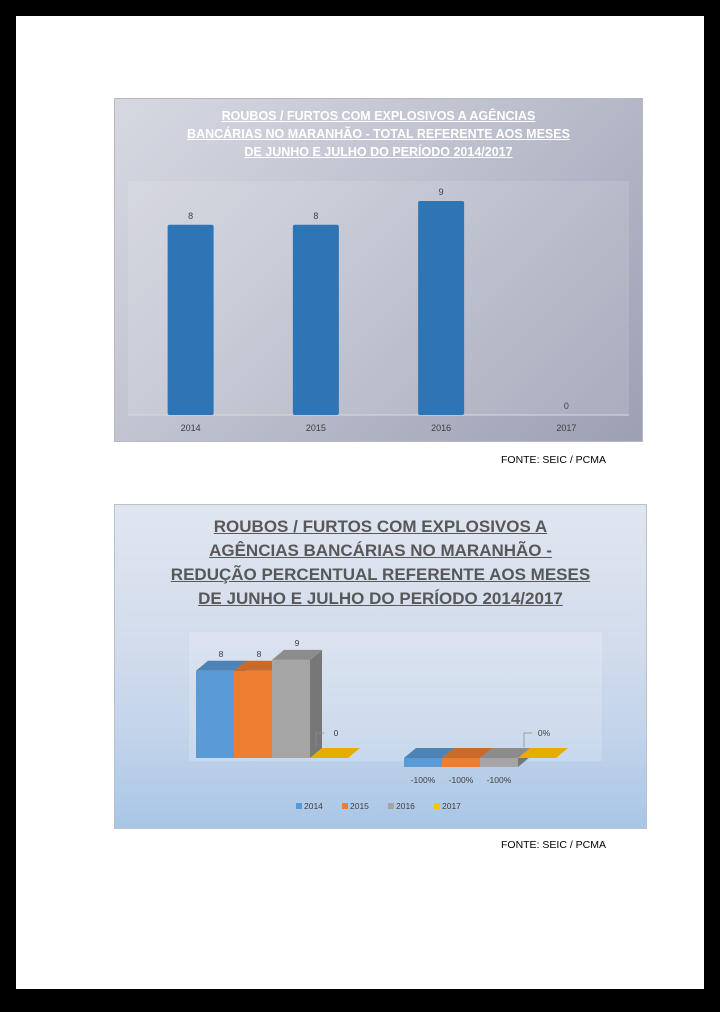 Image resolution: width=720 pixels, height=1012 pixels. I want to click on bar-2016, so click(441, 308).